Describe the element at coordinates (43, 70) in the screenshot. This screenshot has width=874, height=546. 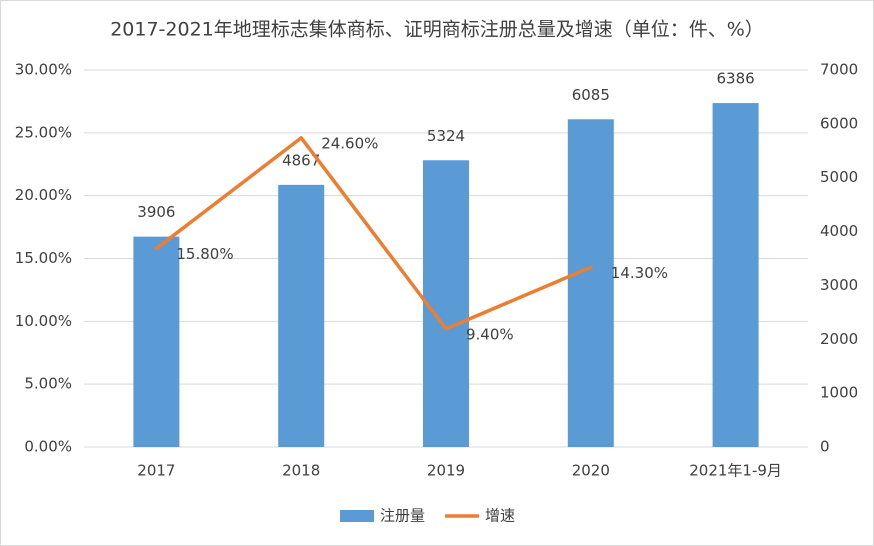
I see `y-tick-label: 30.00%` at that location.